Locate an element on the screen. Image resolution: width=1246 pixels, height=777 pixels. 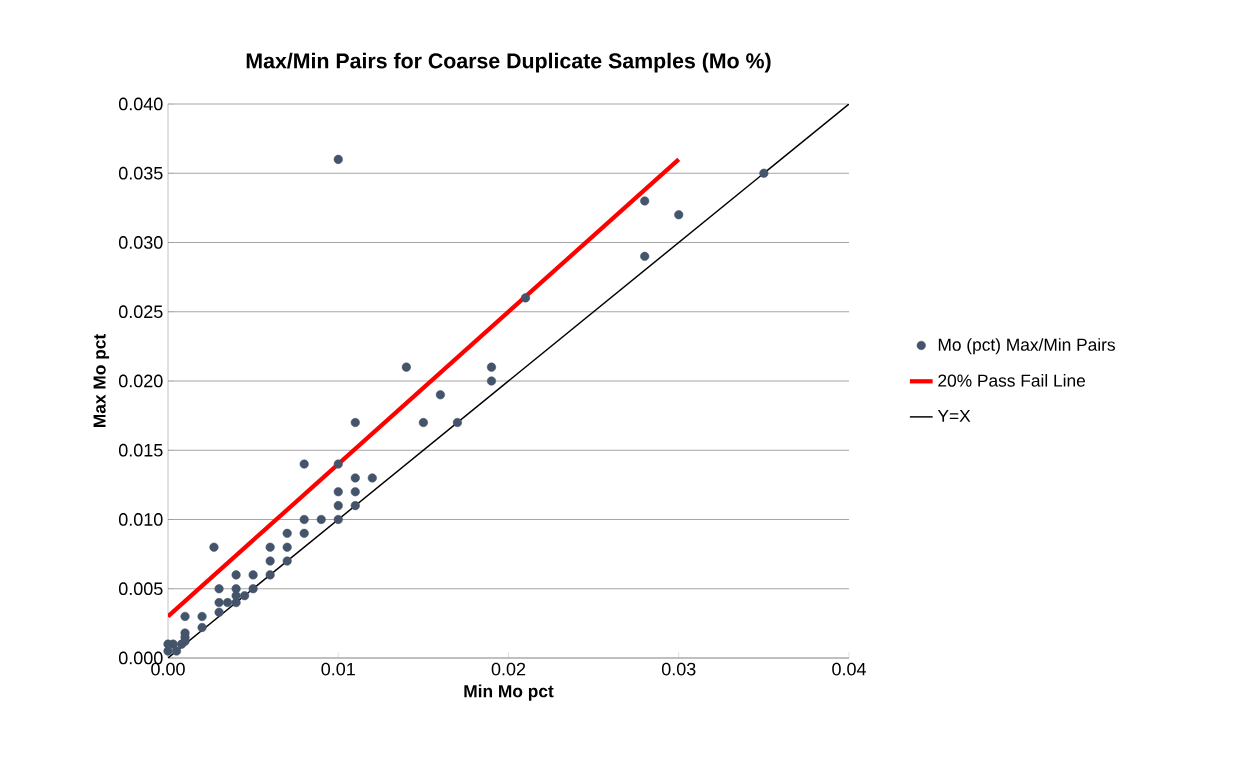
y-tick-label: 0.010 is located at coordinates (140, 519).